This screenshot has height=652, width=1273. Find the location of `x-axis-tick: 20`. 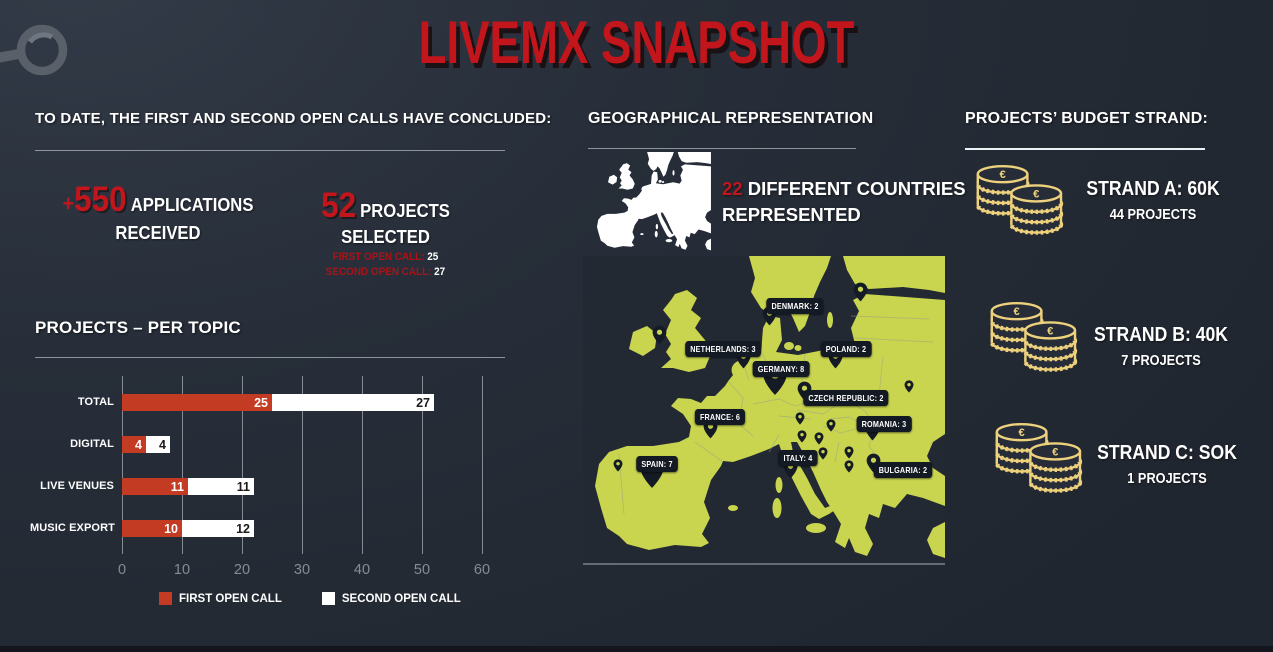

x-axis-tick: 20 is located at coordinates (242, 570).